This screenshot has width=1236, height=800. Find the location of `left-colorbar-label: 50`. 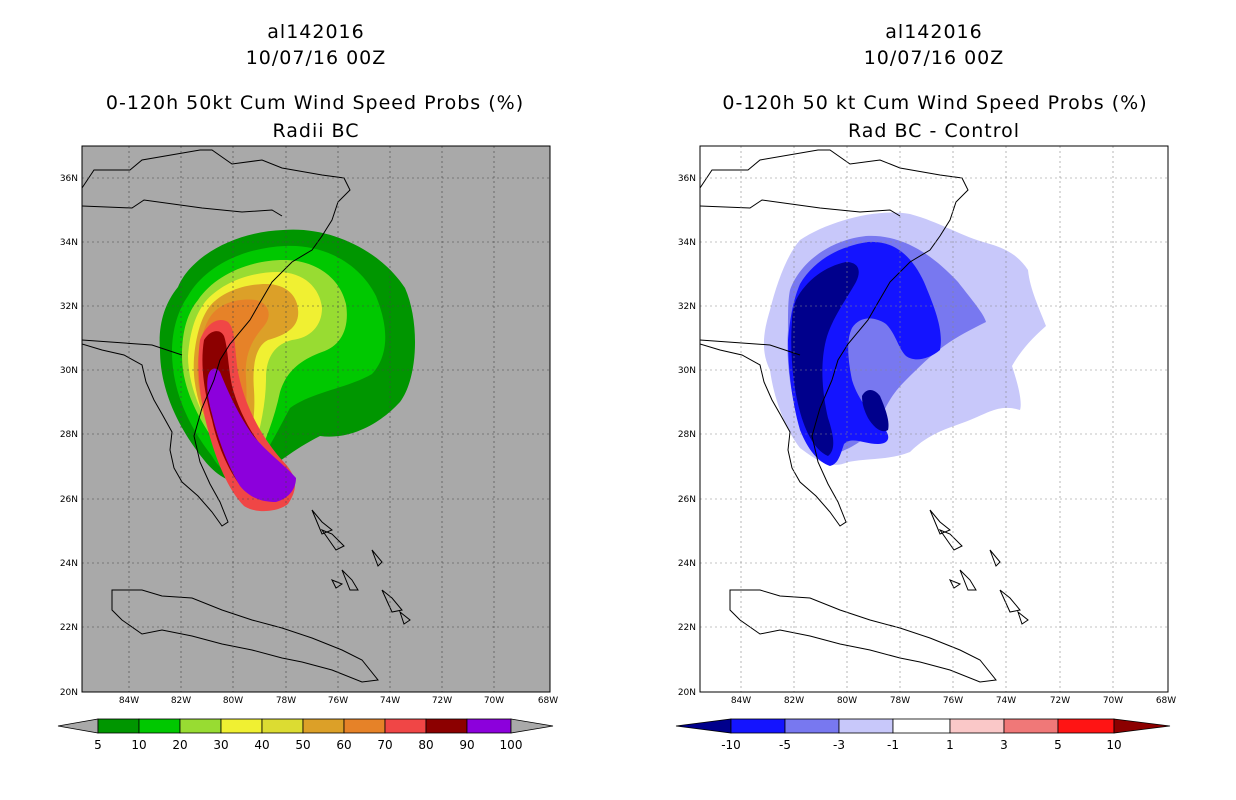

left-colorbar-label: 50 is located at coordinates (302, 745).